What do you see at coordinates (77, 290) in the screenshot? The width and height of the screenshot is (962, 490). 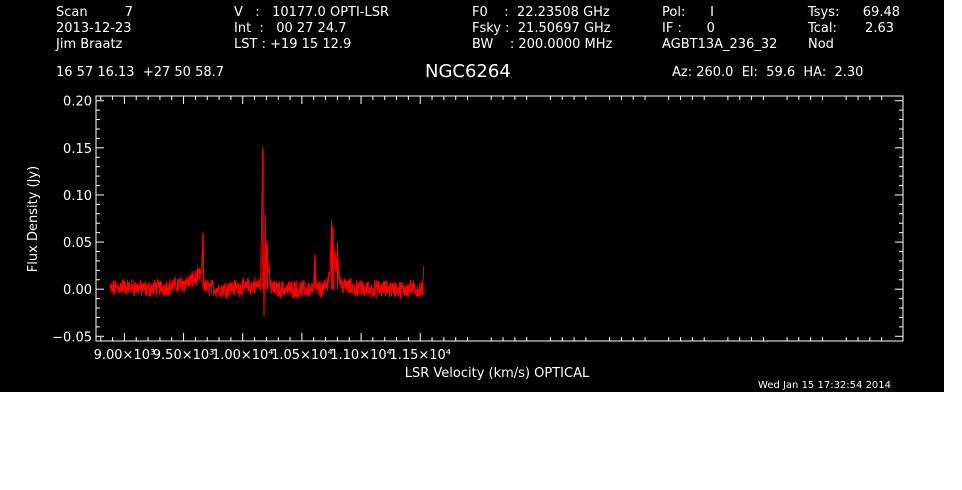 I see `y-tick-label: 0.00` at bounding box center [77, 290].